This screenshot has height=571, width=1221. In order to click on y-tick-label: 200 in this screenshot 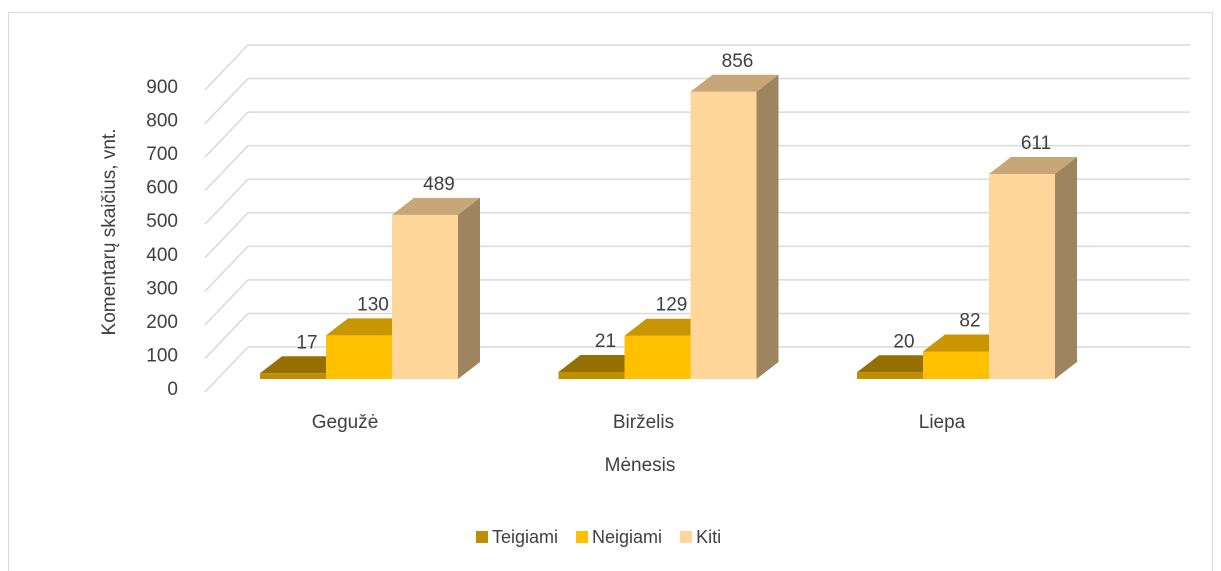, I will do `click(162, 322)`.